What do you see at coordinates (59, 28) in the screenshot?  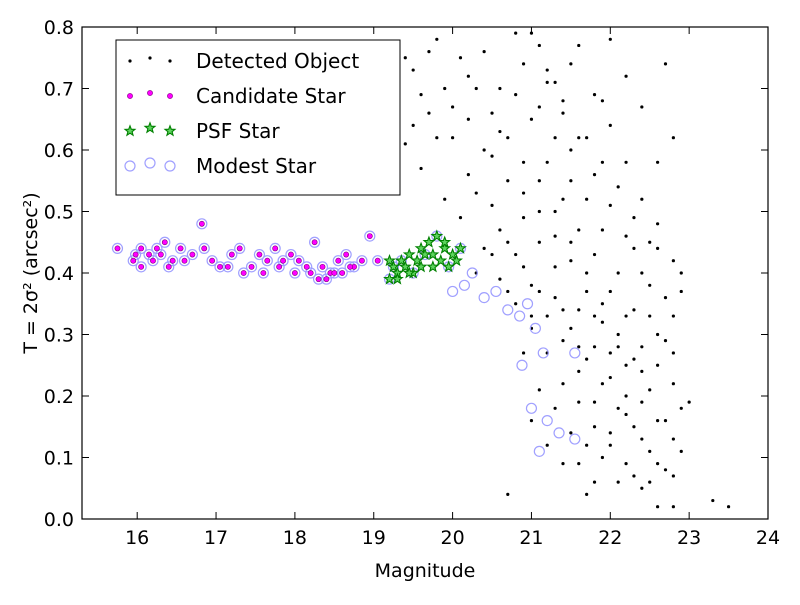 I see `y-tick-label: 0.8` at bounding box center [59, 28].